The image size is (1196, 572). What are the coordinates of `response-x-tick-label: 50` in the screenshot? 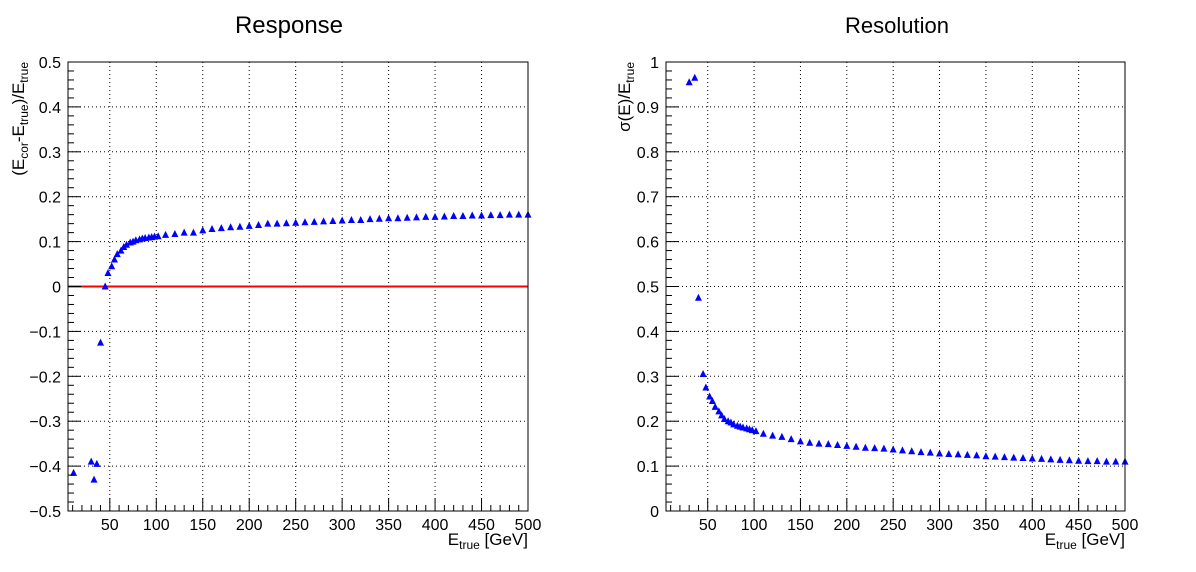 It's located at (110, 525).